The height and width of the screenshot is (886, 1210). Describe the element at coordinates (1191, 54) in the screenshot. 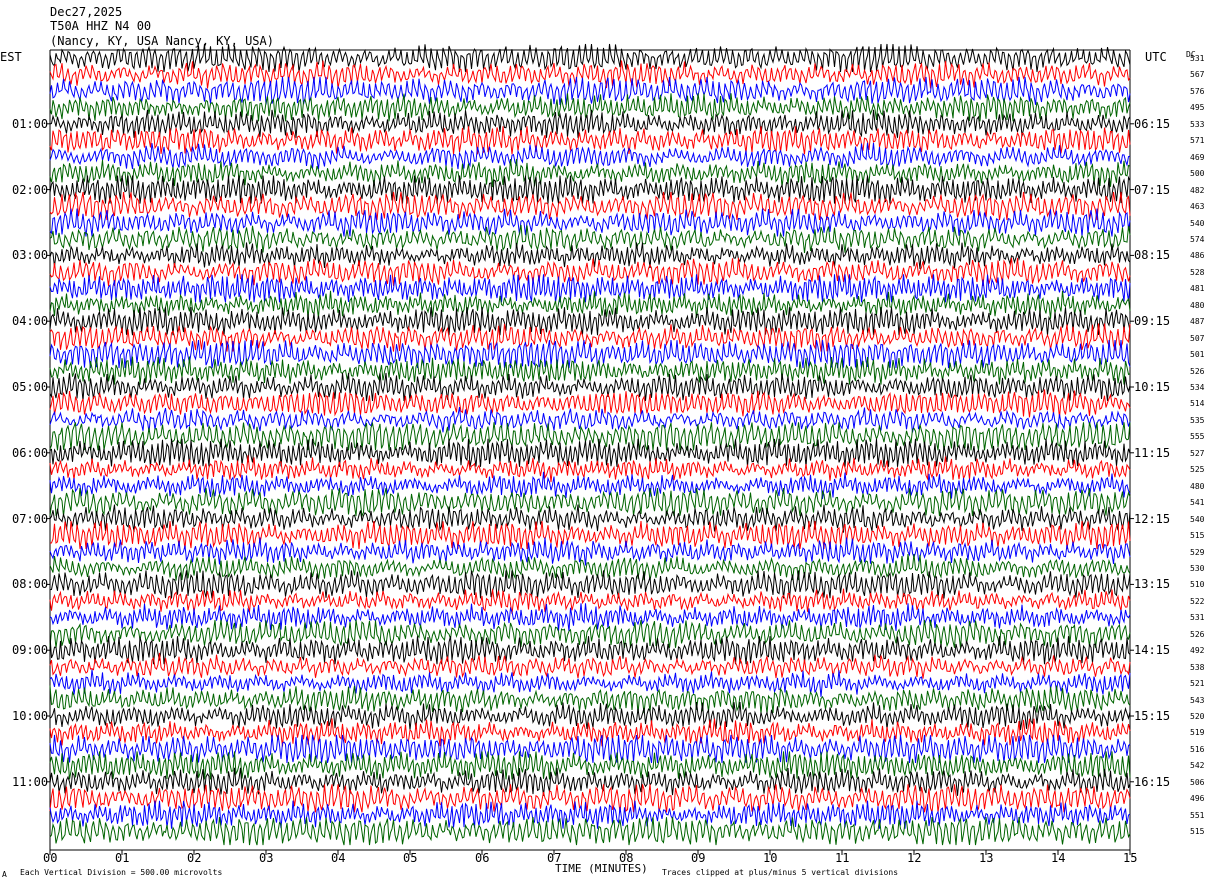

I see `dc-header: DC` at that location.